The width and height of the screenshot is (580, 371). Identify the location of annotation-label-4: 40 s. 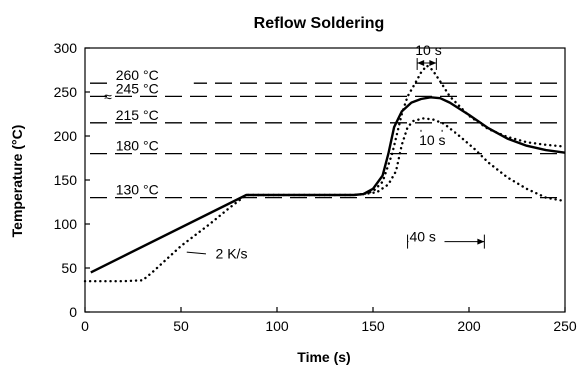
(422, 237).